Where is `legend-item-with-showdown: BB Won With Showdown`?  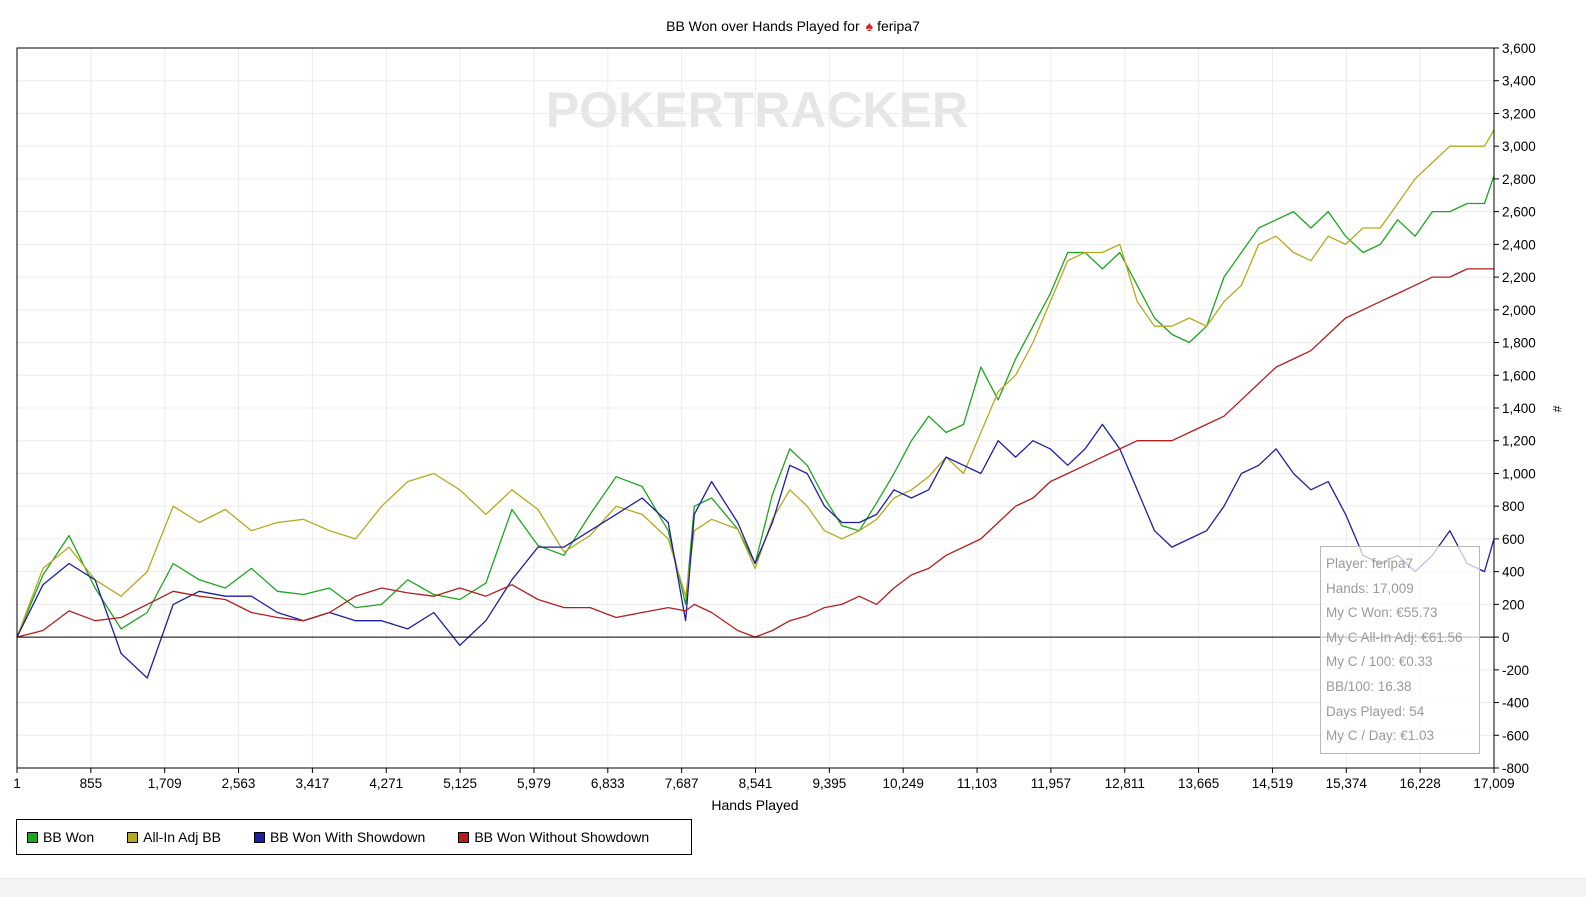
legend-item-with-showdown: BB Won With Showdown is located at coordinates (339, 837).